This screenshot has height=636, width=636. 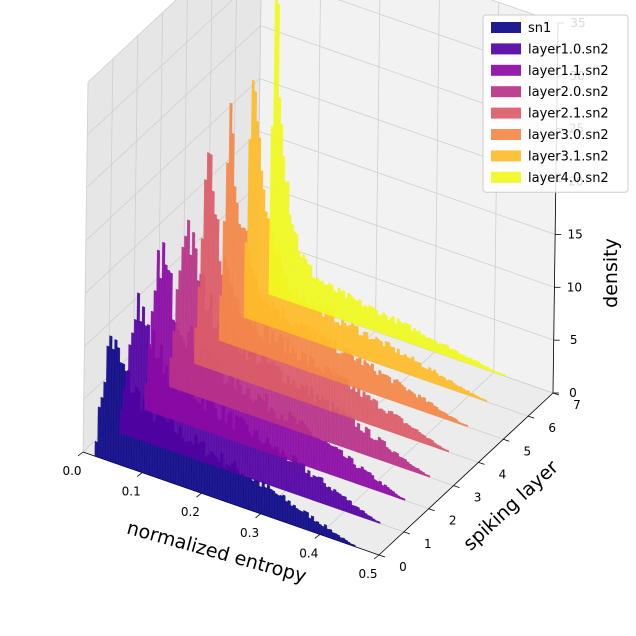 What do you see at coordinates (574, 287) in the screenshot?
I see `z-tick-label: 10` at bounding box center [574, 287].